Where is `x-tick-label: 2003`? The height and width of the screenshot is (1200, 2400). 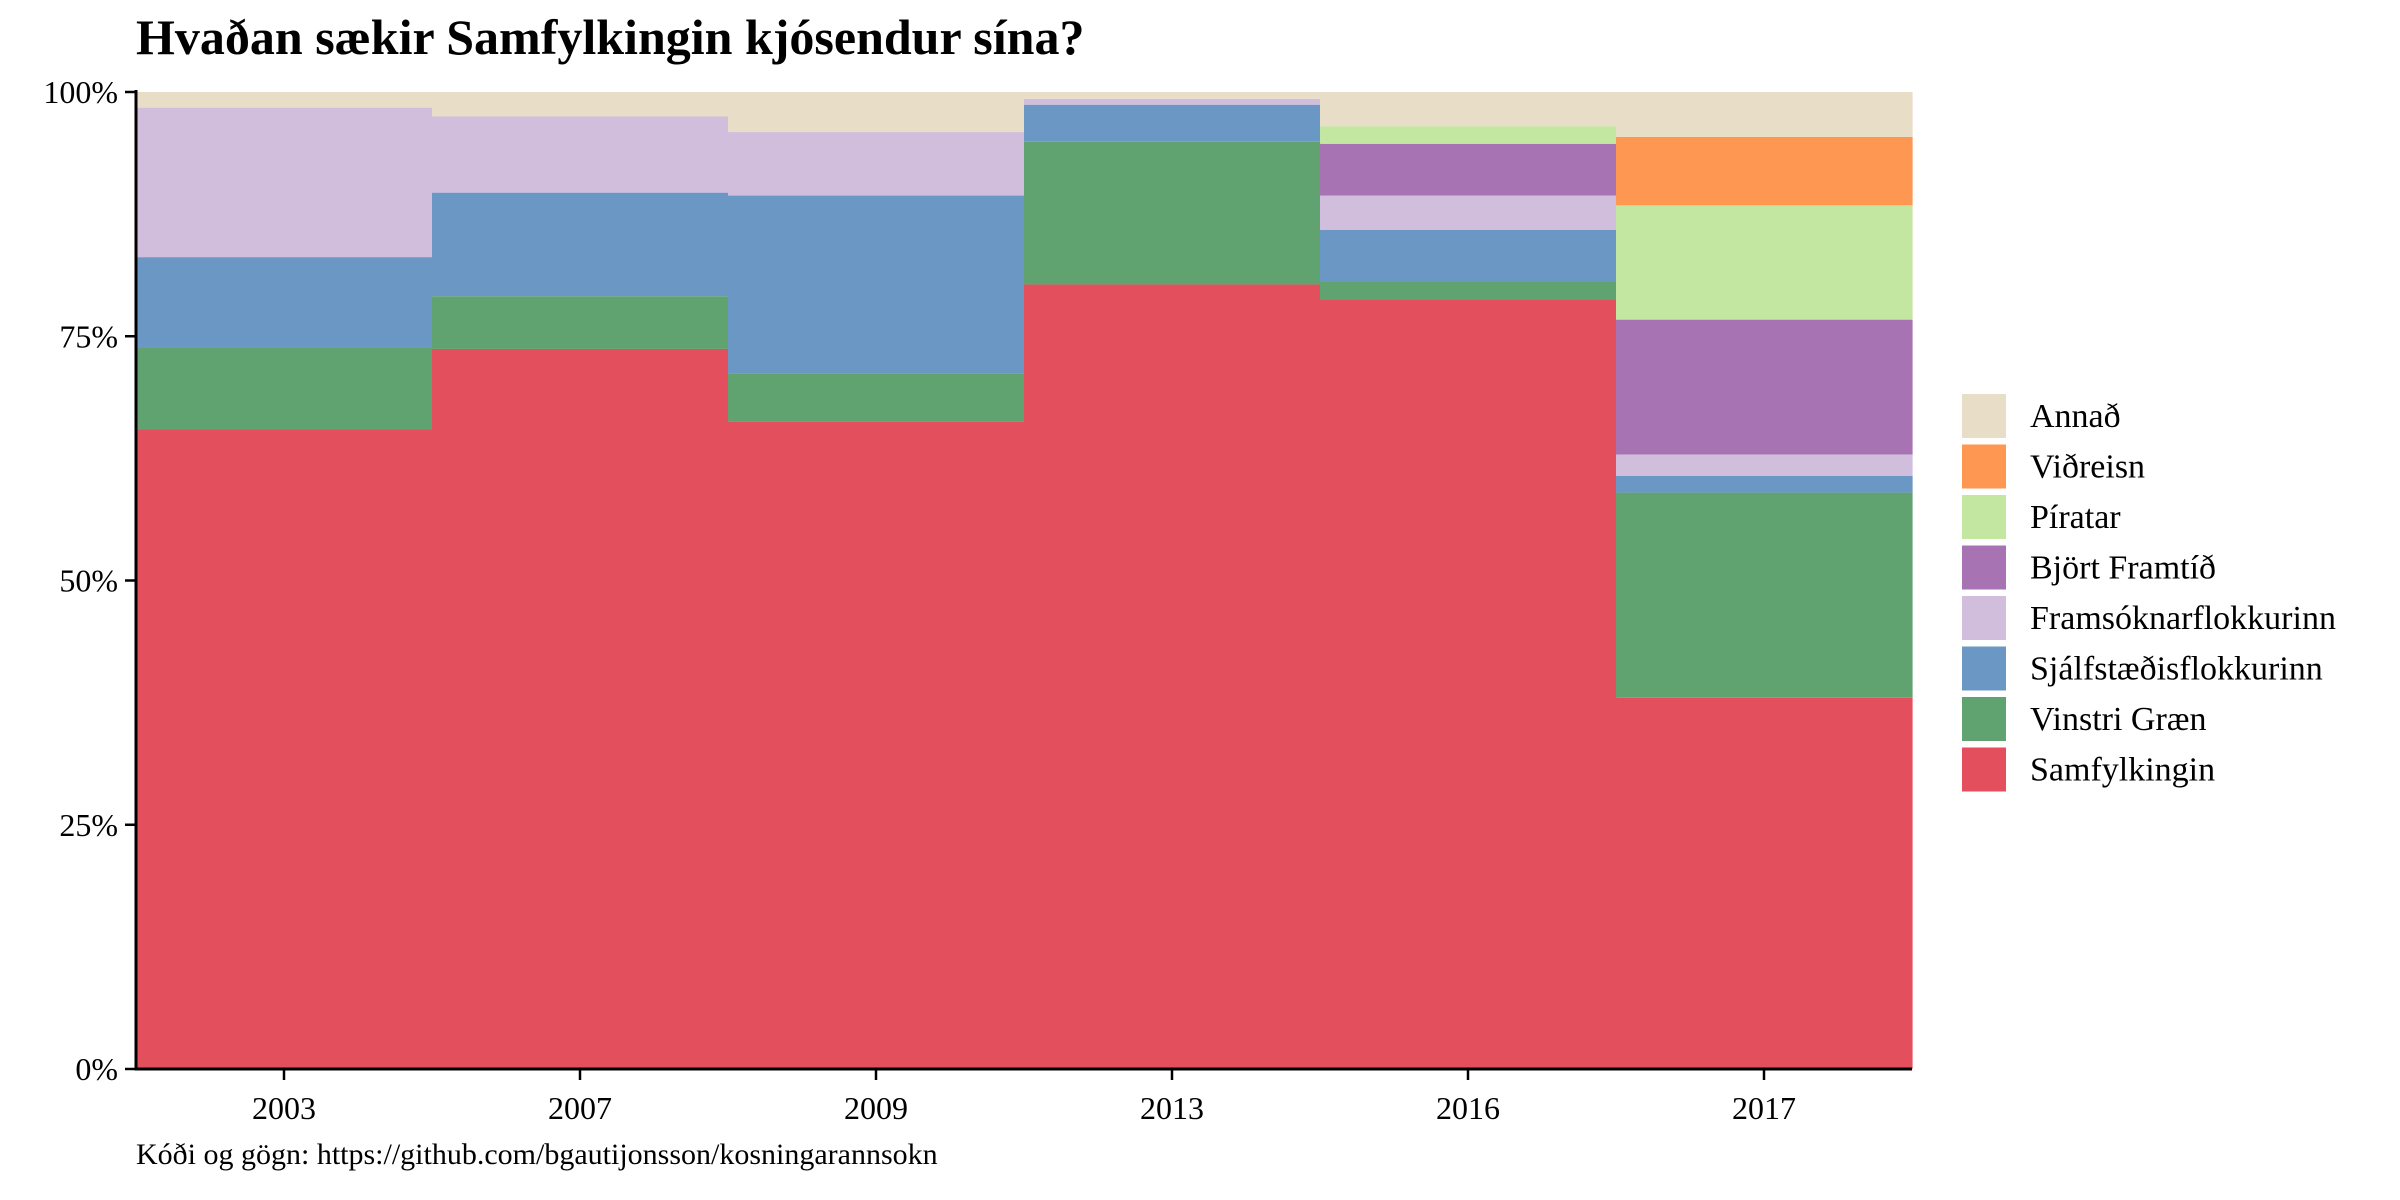 x-tick-label: 2003 is located at coordinates (284, 1108).